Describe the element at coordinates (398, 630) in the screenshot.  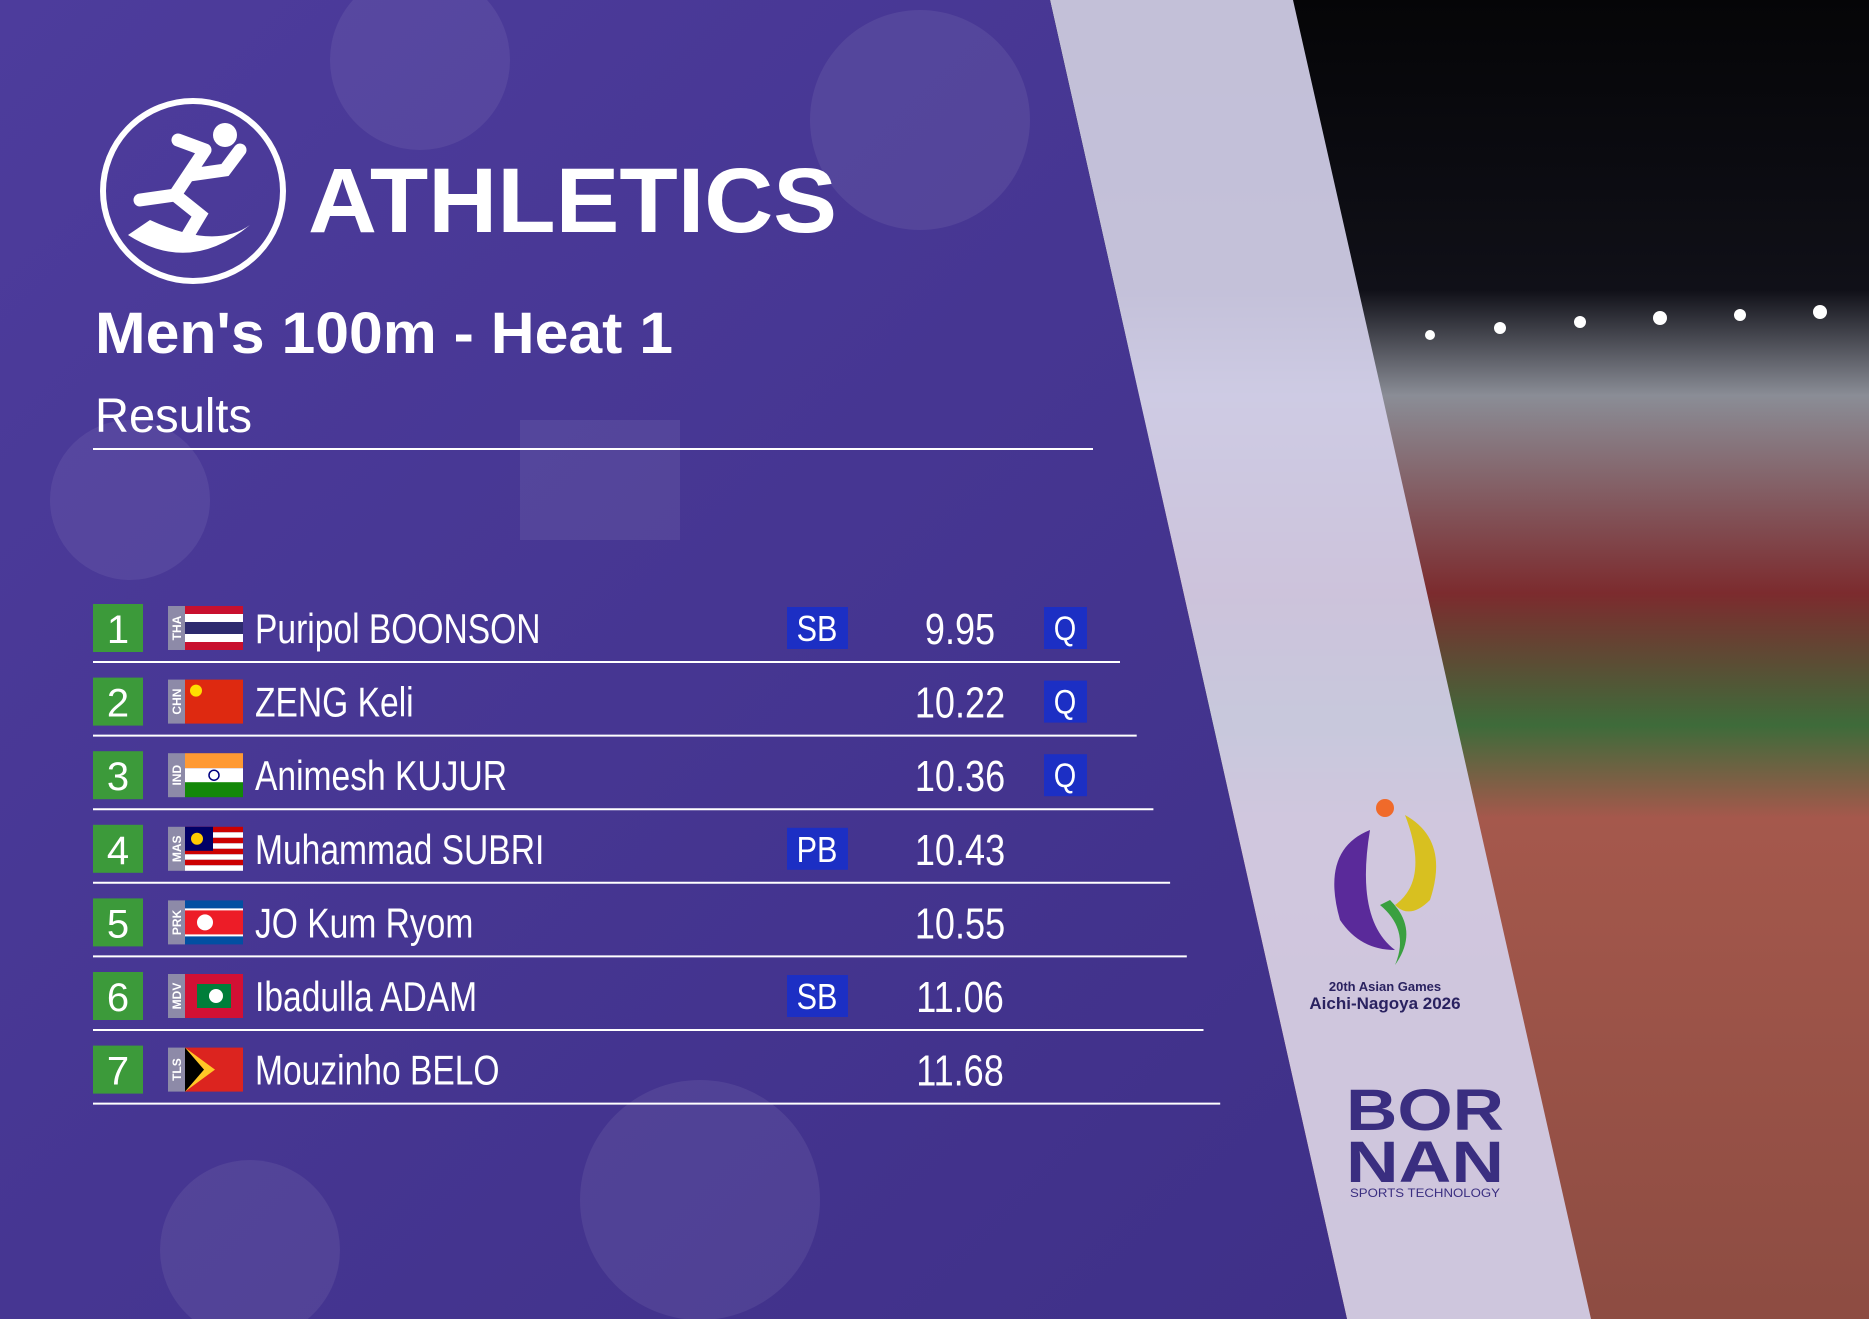
I see `athlete-name: Puripol BOONSON` at that location.